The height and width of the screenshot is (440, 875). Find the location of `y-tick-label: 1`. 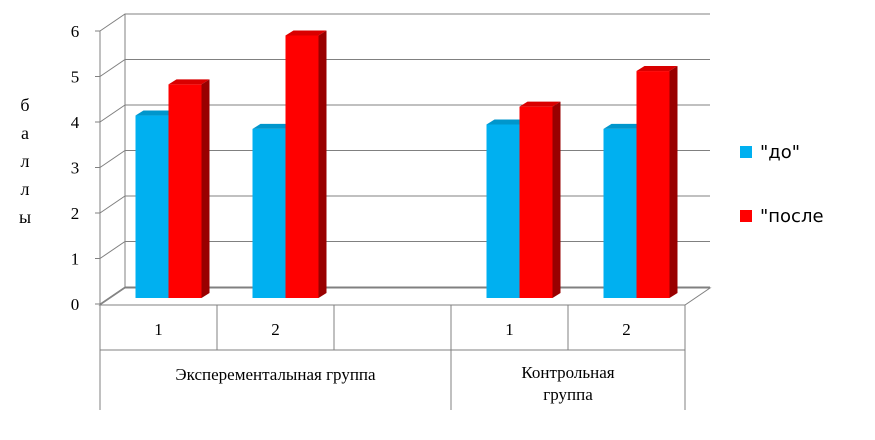

y-tick-label: 1 is located at coordinates (75, 259).